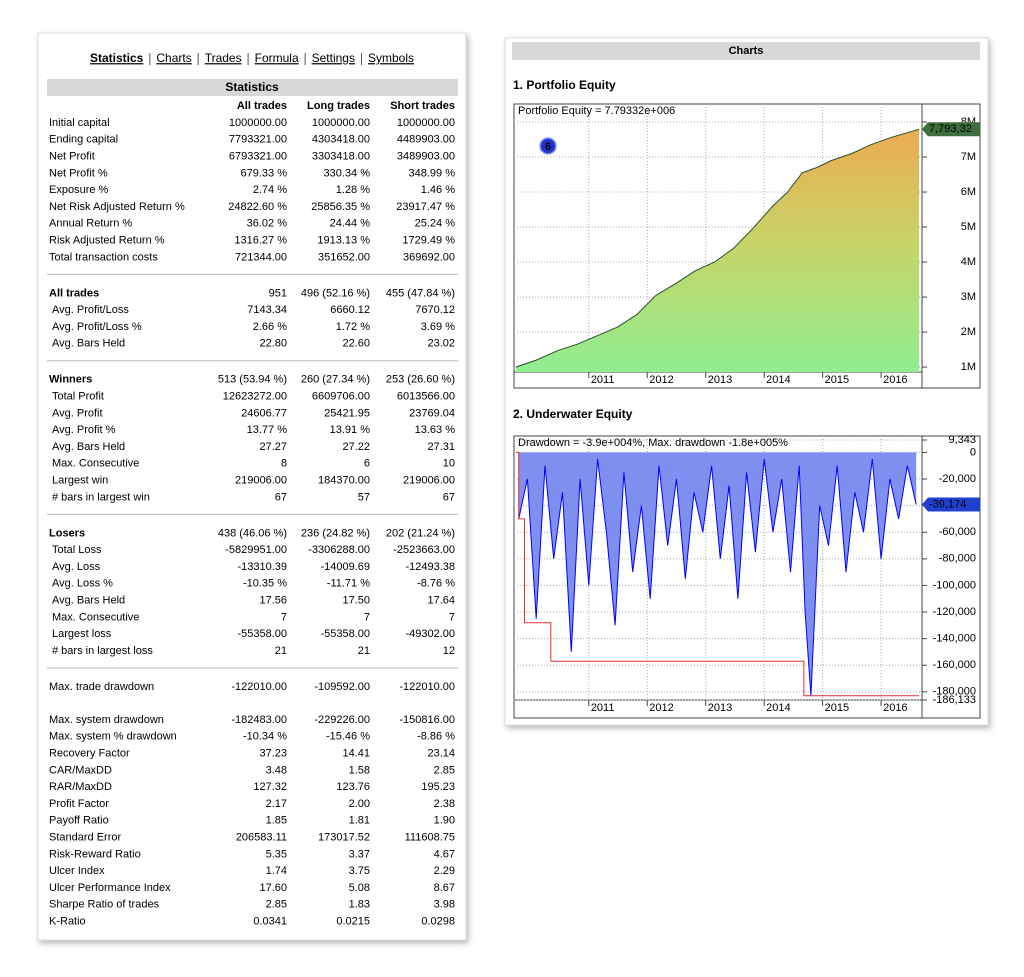 This screenshot has width=1024, height=977. Describe the element at coordinates (957, 479) in the screenshot. I see `y-tick-label: -20,000` at that location.